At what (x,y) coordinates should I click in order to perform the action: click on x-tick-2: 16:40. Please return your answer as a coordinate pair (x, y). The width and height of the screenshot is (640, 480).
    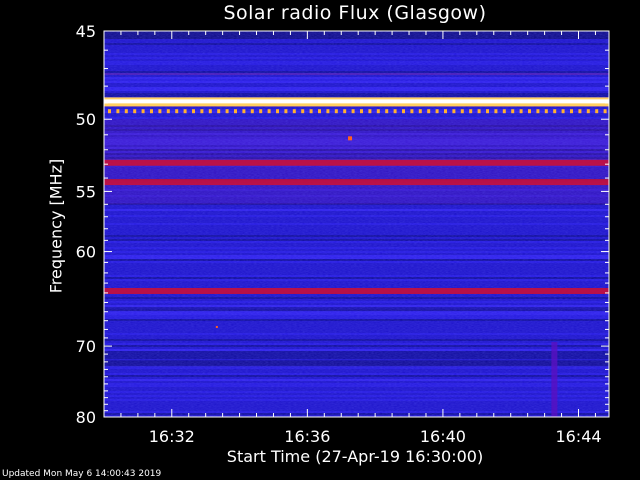
    Looking at the image, I should click on (443, 238).